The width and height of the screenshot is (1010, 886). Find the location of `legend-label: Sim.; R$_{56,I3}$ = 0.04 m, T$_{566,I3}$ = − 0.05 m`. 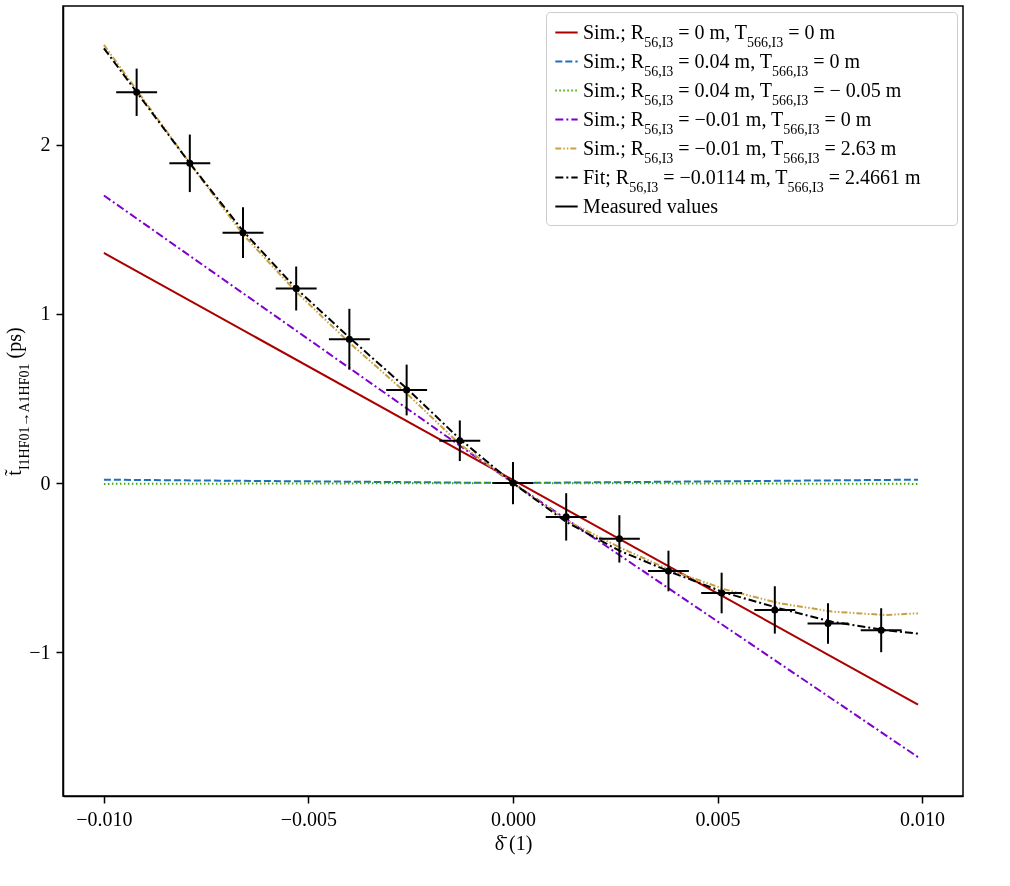

legend-label: Sim.; R$_{56,I3}$ = 0.04 m, T$_{566,I3}$ = − 0.05 m is located at coordinates (742, 92).